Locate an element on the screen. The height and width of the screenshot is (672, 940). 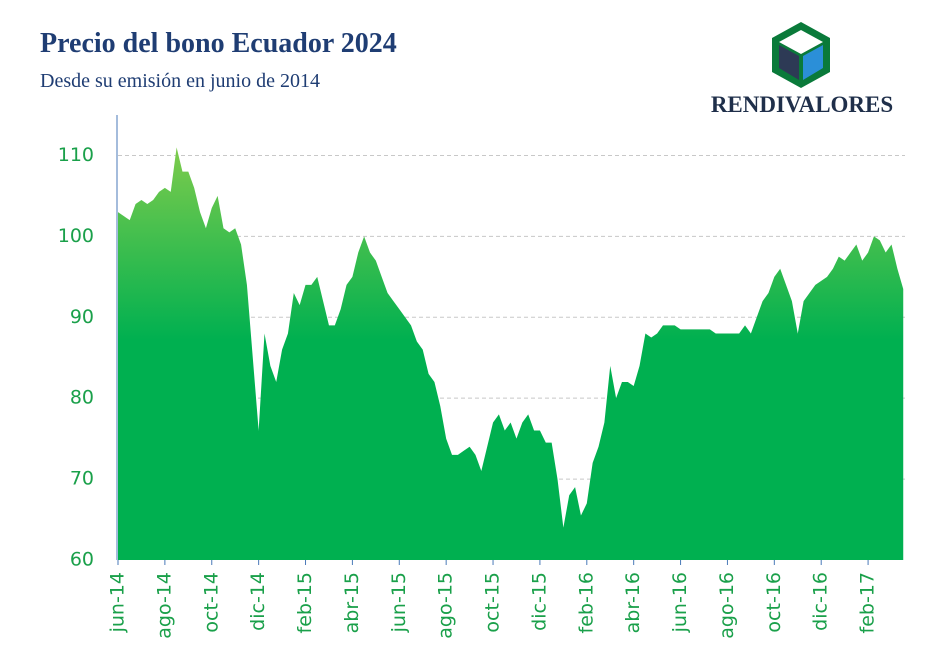
y-tick-label: 80 is located at coordinates (82, 398).